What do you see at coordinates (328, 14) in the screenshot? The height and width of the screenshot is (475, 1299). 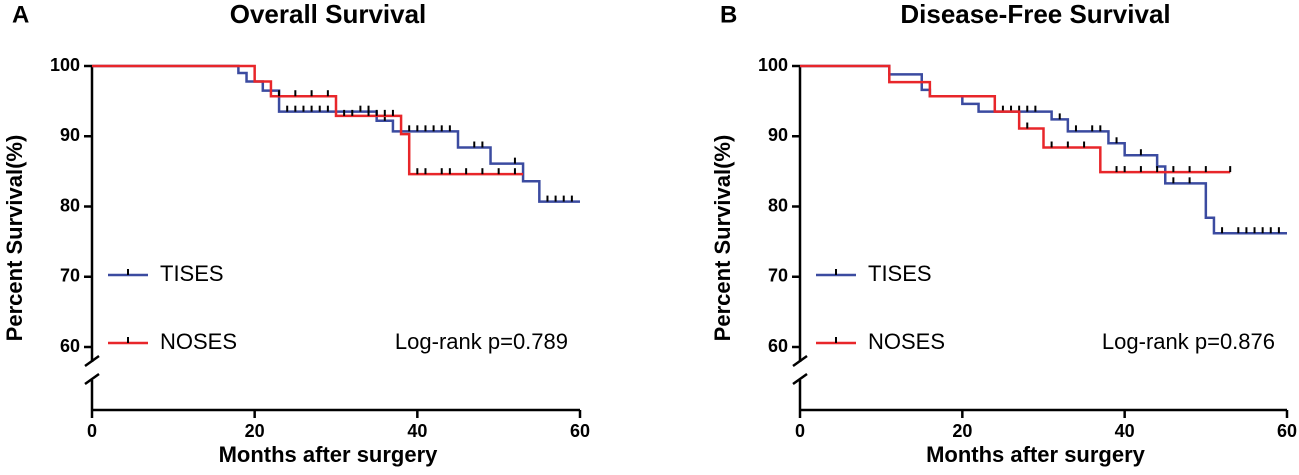 I see `chart-title: Overall Survival` at bounding box center [328, 14].